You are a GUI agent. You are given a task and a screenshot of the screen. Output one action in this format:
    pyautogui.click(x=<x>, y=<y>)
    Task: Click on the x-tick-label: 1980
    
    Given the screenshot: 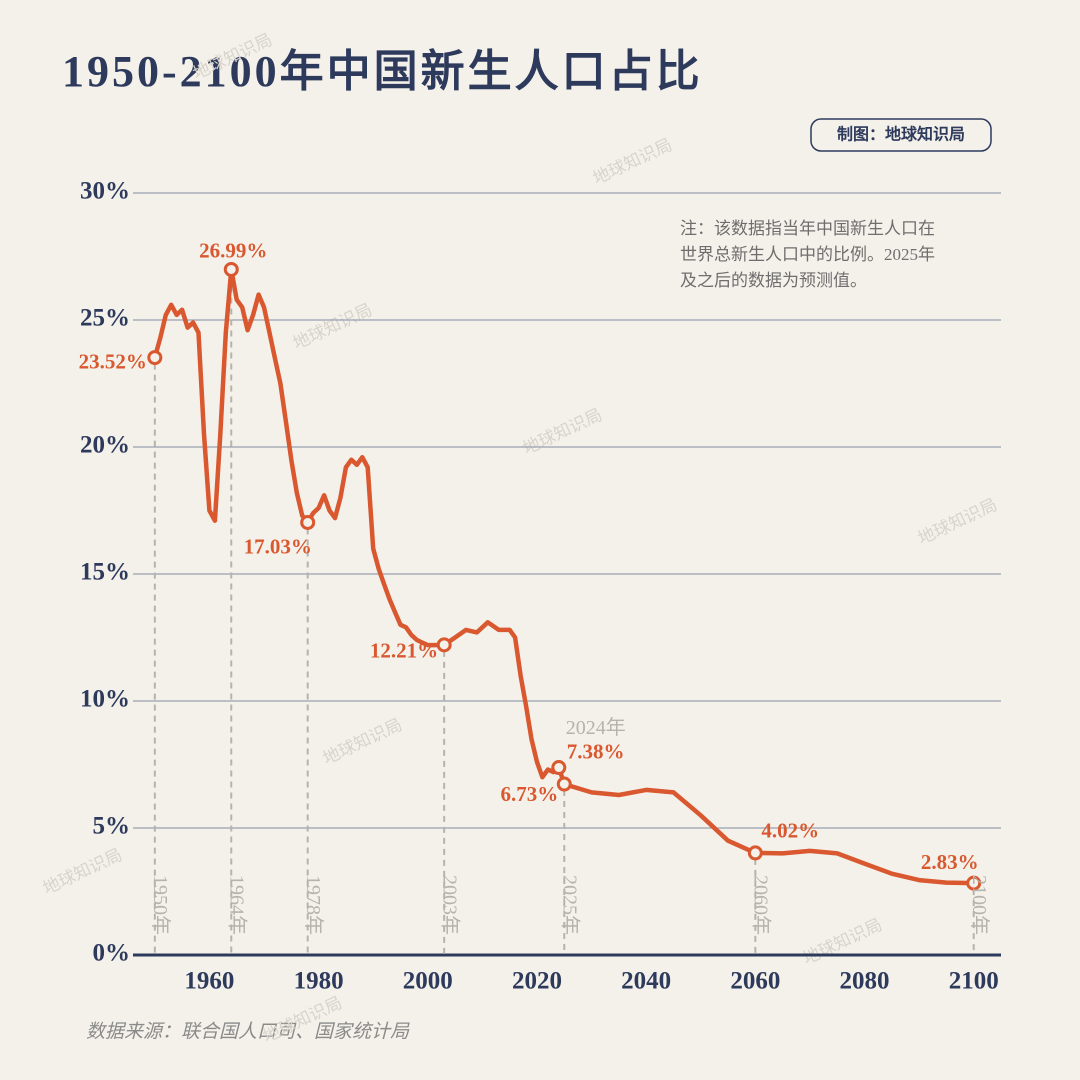 What is the action you would take?
    pyautogui.click(x=319, y=981)
    